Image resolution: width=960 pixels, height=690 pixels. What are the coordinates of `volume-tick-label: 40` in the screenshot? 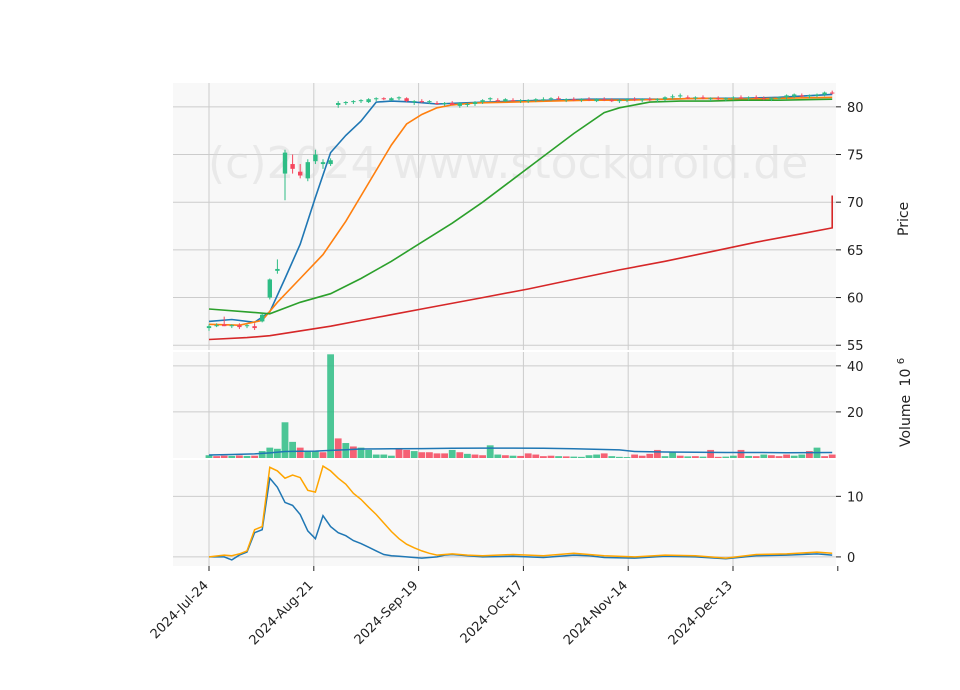 It's located at (855, 367).